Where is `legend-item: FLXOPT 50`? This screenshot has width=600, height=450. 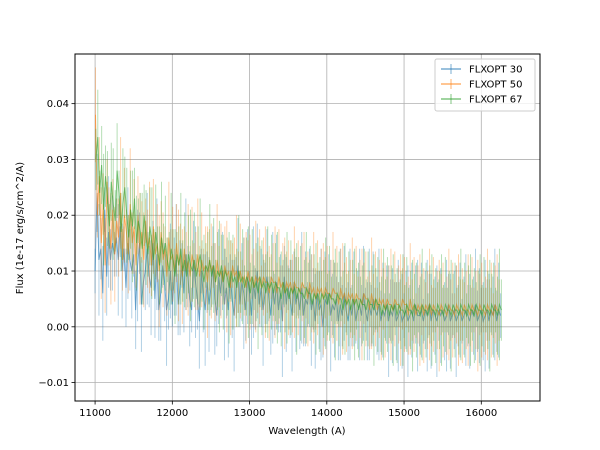 legend-item: FLXOPT 50 is located at coordinates (481, 85).